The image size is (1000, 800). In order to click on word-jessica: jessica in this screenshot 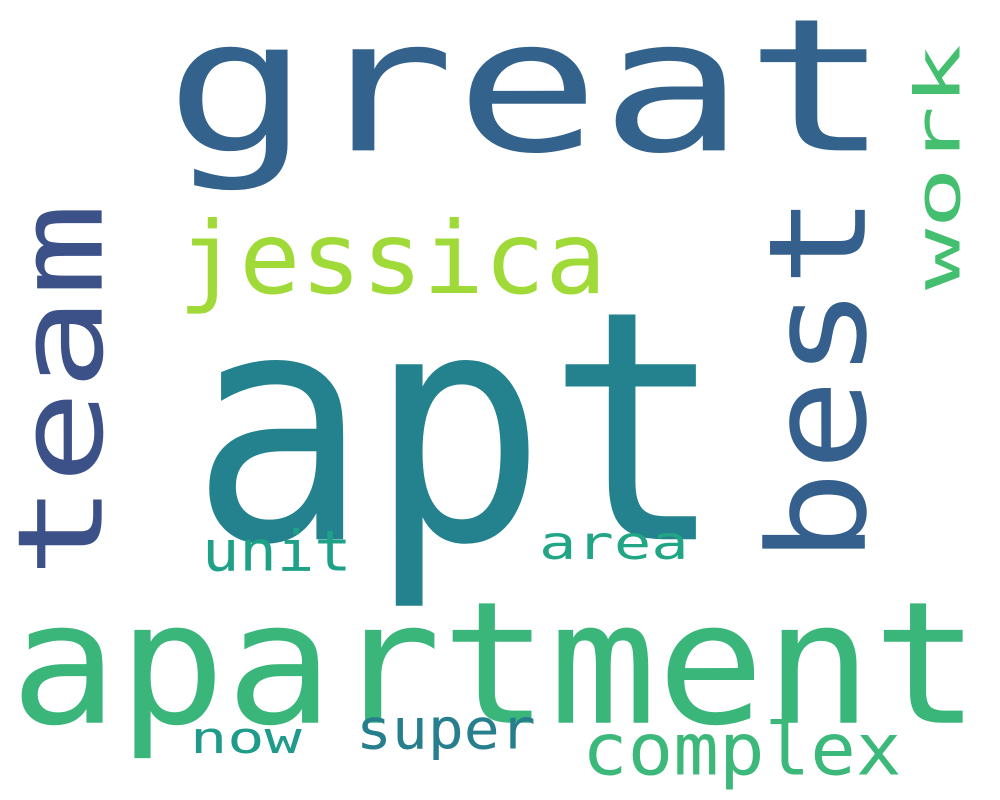, I will do `click(392, 259)`.